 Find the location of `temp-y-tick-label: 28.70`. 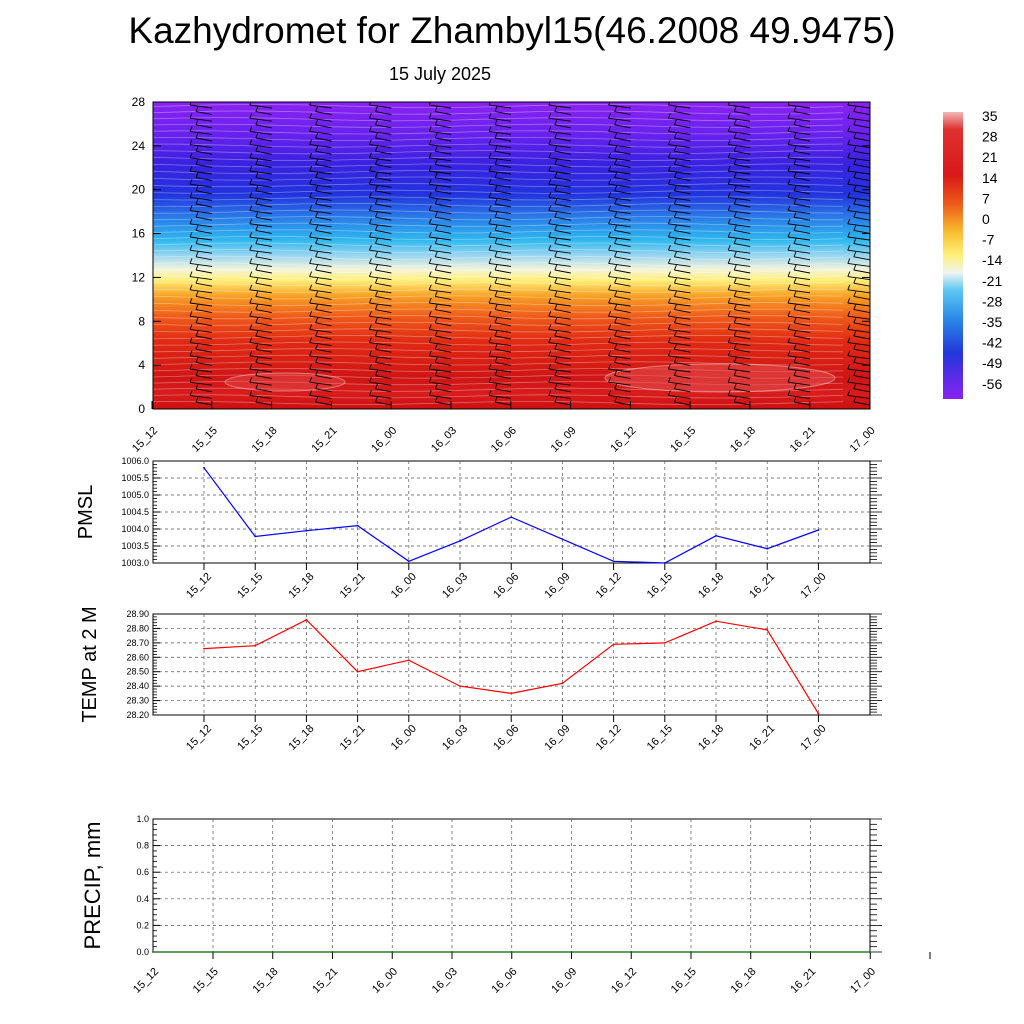

temp-y-tick-label: 28.70 is located at coordinates (137, 643).